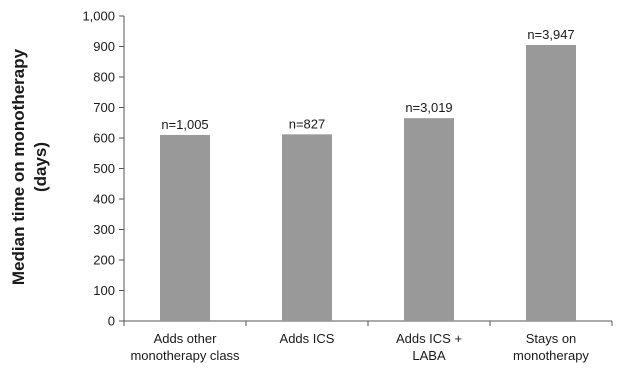 The height and width of the screenshot is (373, 617). What do you see at coordinates (104, 46) in the screenshot?
I see `y-tick-label: 900` at bounding box center [104, 46].